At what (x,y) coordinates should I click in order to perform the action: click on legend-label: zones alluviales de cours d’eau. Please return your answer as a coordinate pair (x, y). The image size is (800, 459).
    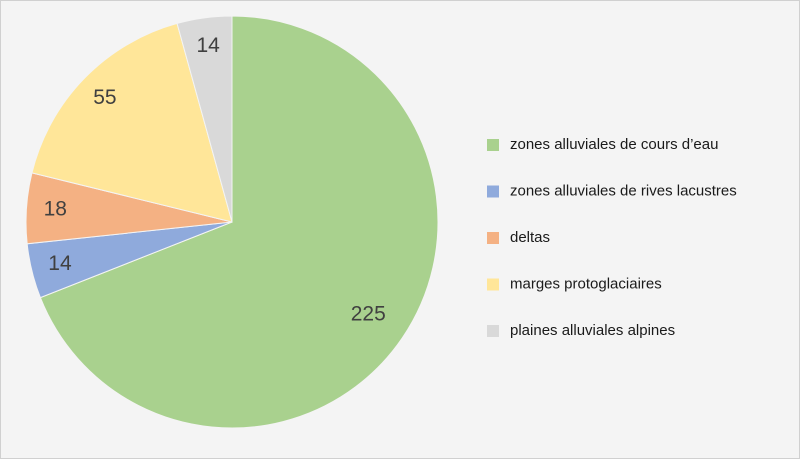
    Looking at the image, I should click on (614, 144).